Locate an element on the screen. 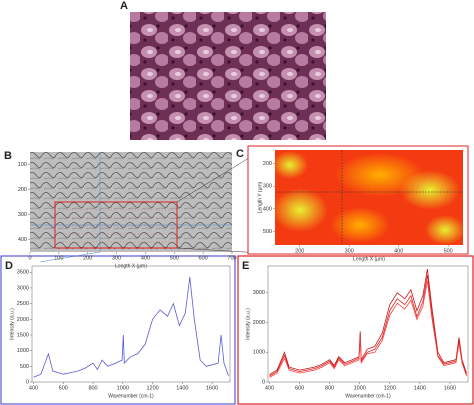 This screenshot has width=474, height=405. connector is located at coordinates (70, 257).